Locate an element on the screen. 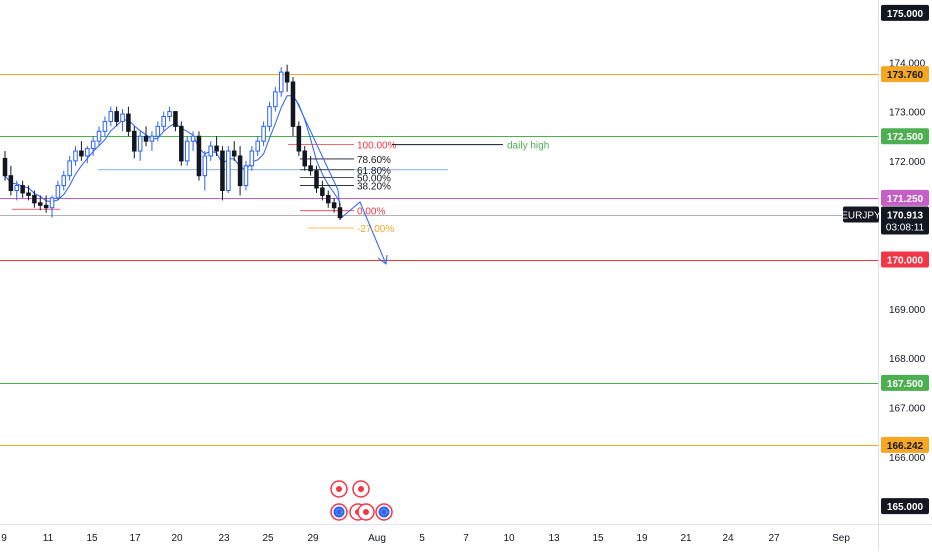 This screenshot has width=932, height=555. price-label-text: 173.760 is located at coordinates (905, 75).